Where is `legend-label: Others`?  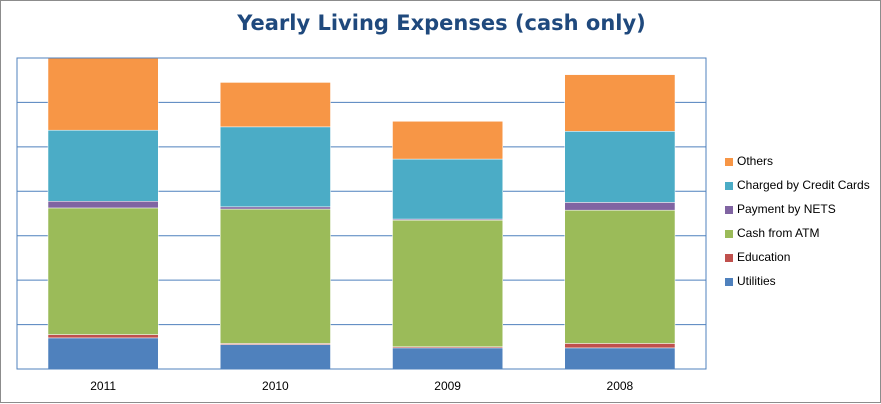 legend-label: Others is located at coordinates (755, 161).